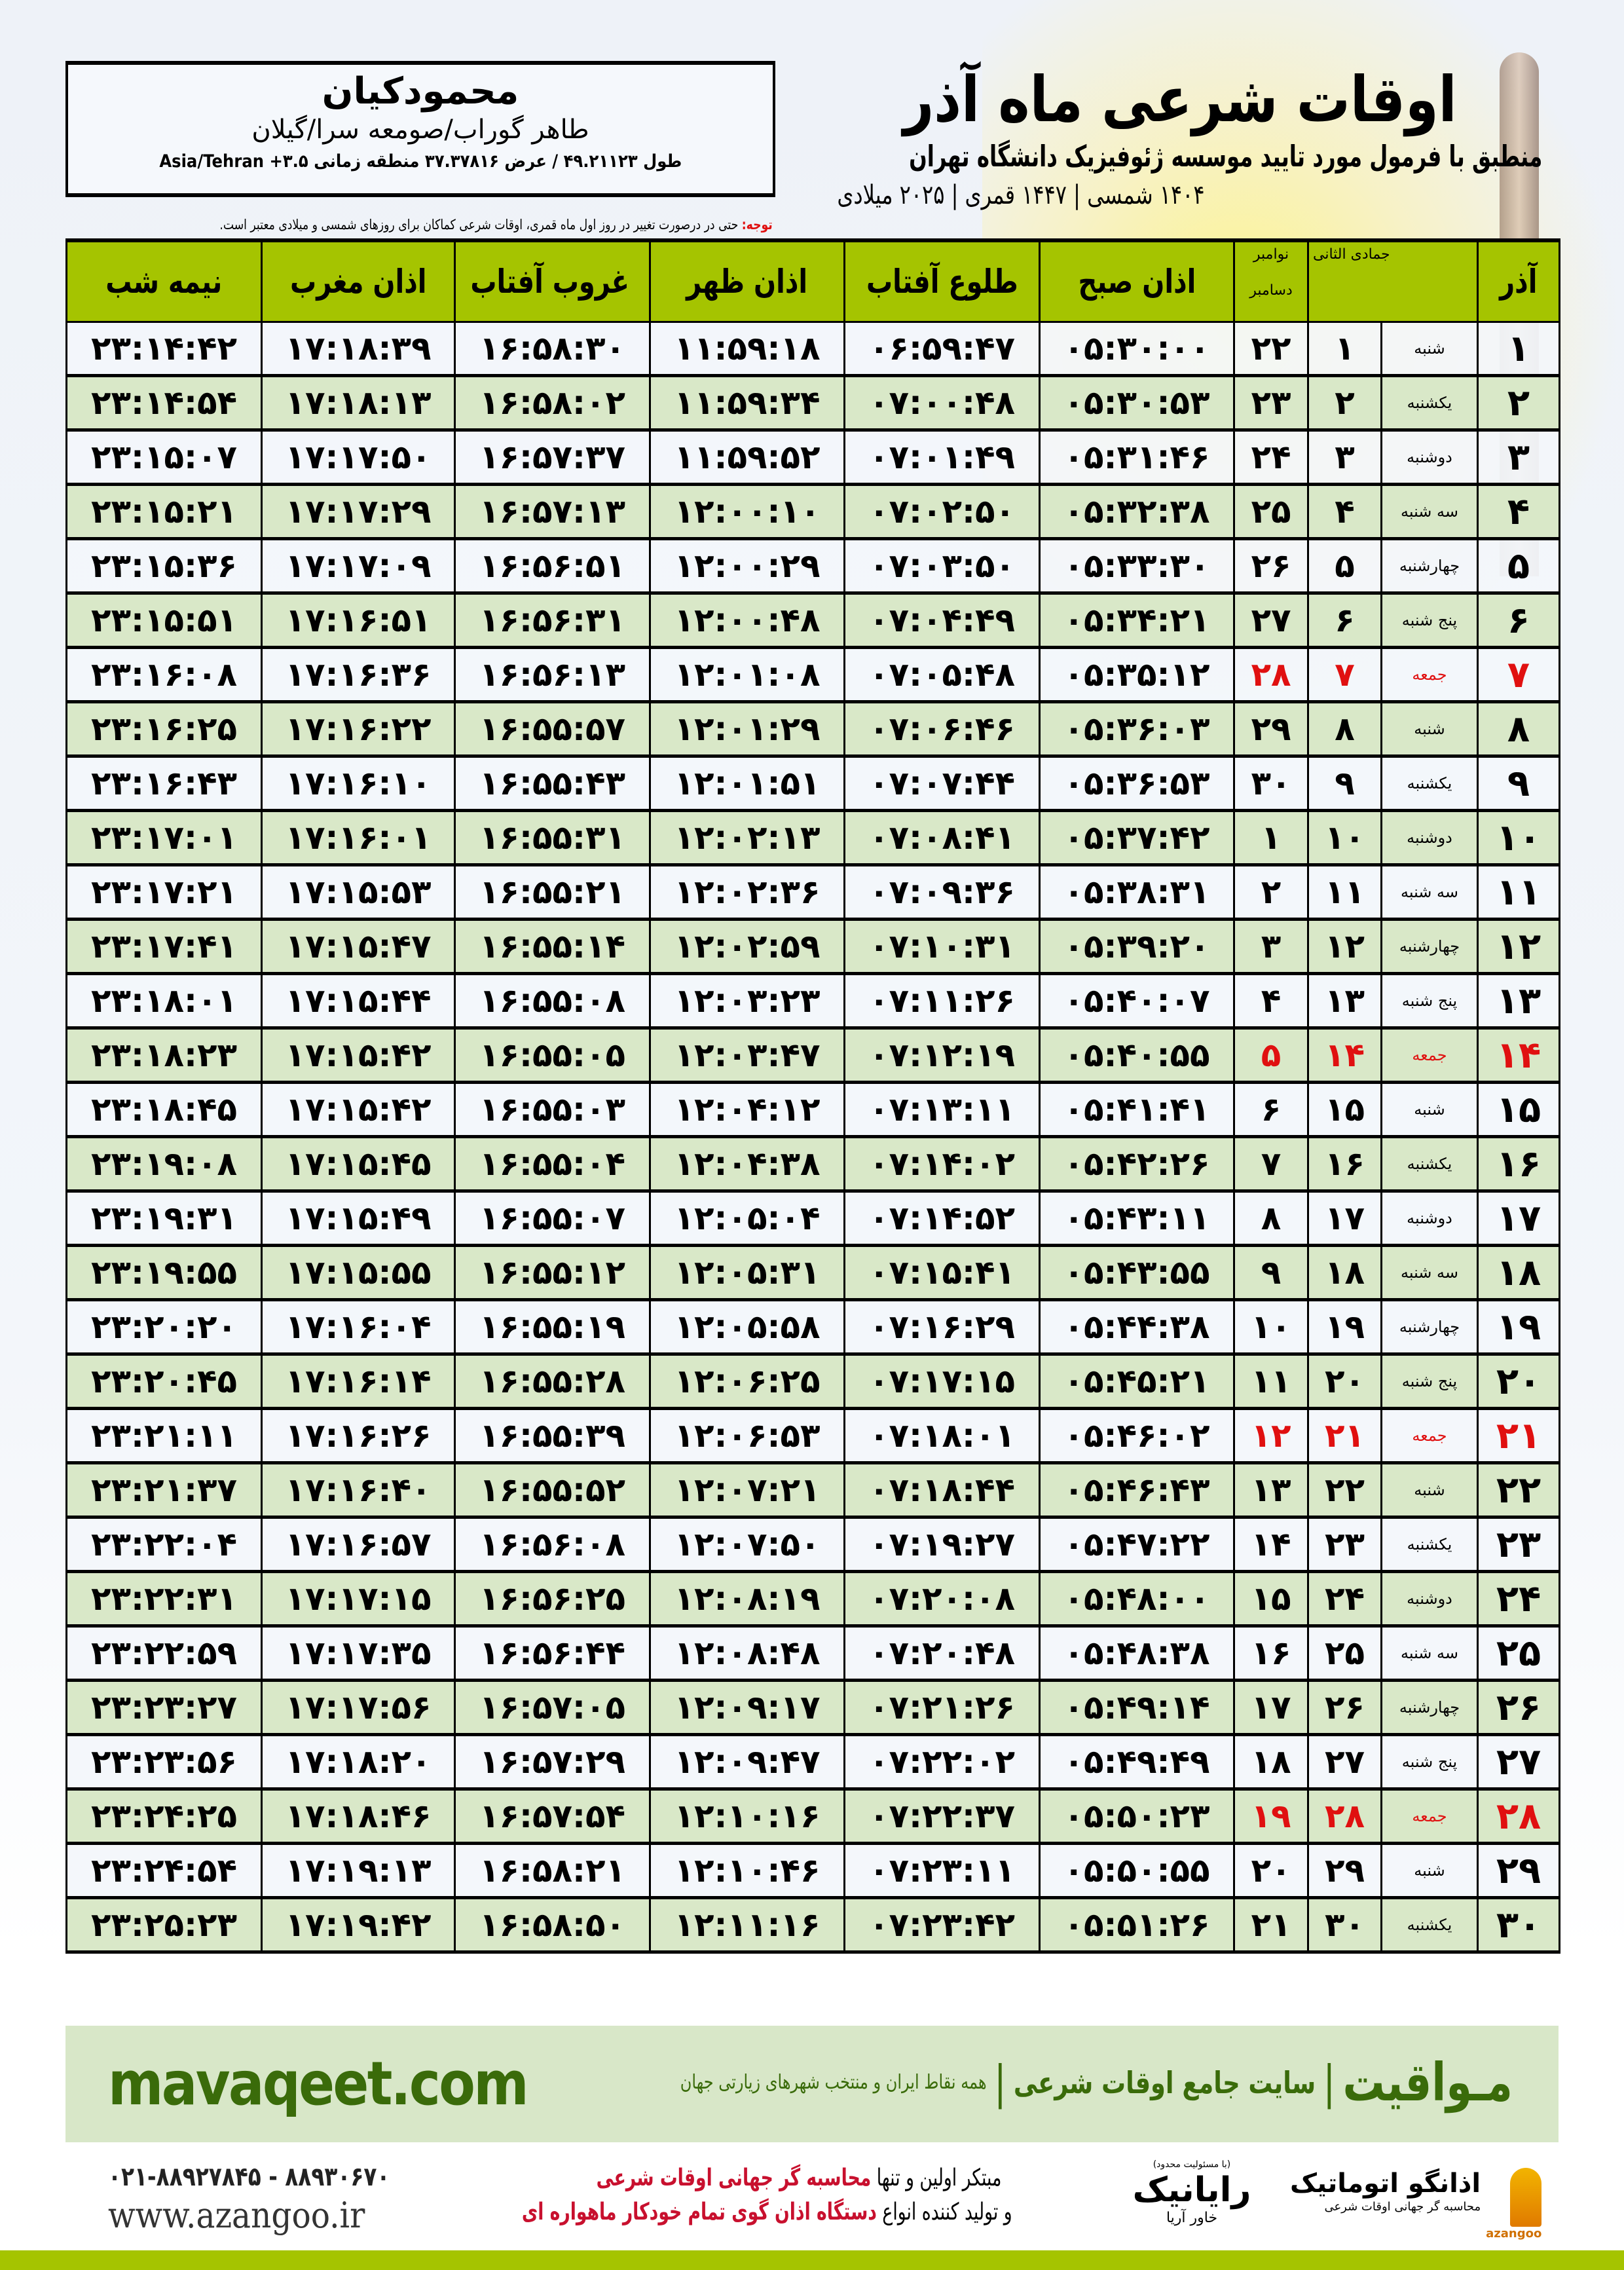 The width and height of the screenshot is (1624, 2270). What do you see at coordinates (1518, 566) in the screenshot?
I see `cell-day: ۵` at bounding box center [1518, 566].